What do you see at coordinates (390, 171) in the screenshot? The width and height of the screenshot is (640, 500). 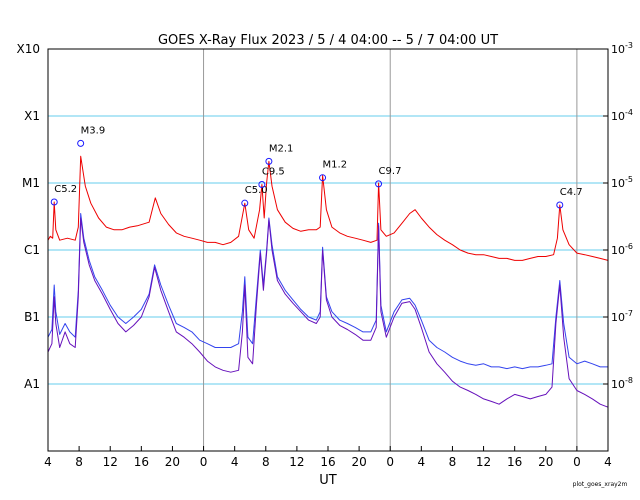 I see `flare-label: C9.7` at bounding box center [390, 171].